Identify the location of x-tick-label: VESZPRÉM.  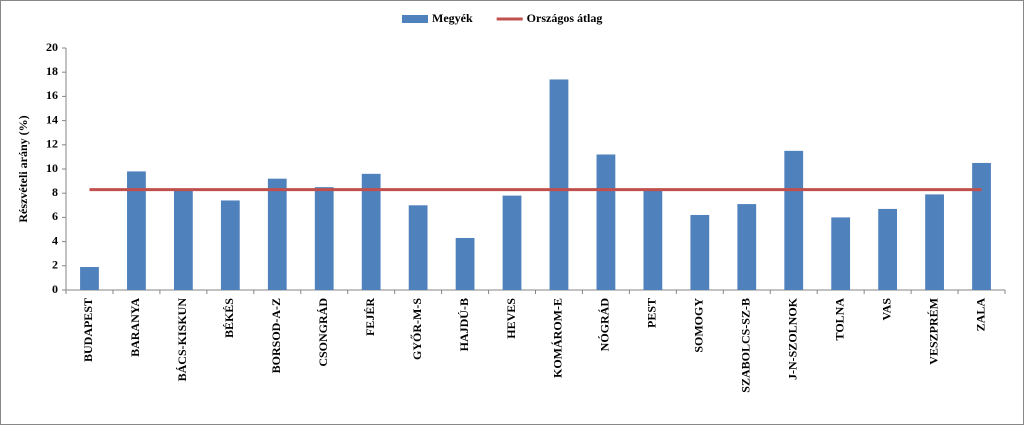
(933, 331).